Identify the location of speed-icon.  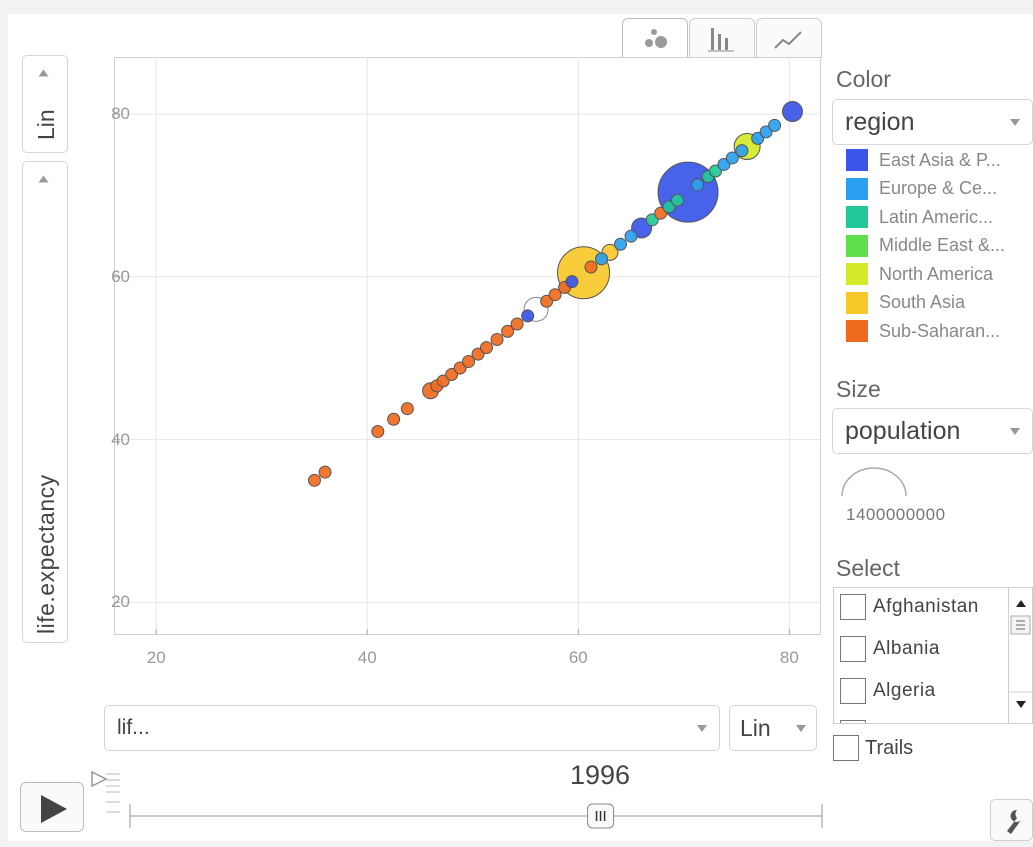
(99, 779).